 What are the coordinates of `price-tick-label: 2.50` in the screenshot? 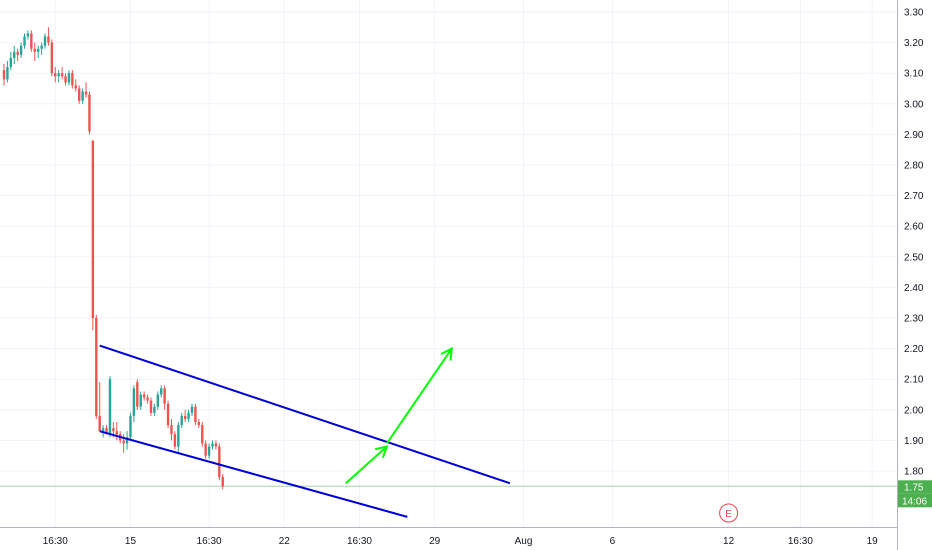 It's located at (914, 257).